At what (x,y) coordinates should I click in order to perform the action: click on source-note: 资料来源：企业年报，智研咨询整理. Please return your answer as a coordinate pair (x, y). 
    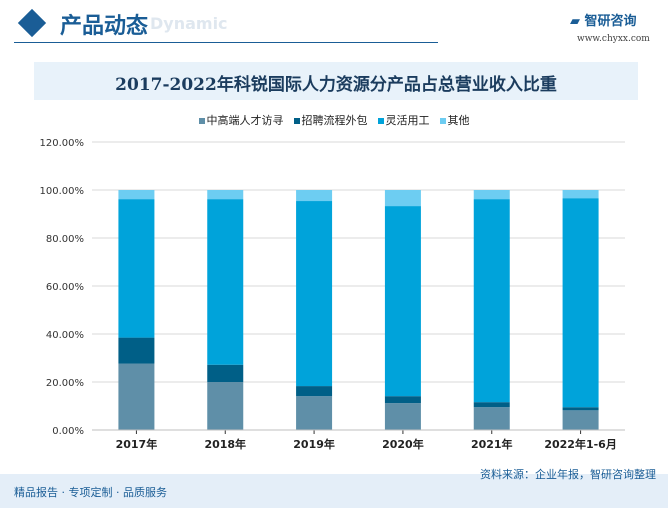
    Looking at the image, I should click on (568, 474).